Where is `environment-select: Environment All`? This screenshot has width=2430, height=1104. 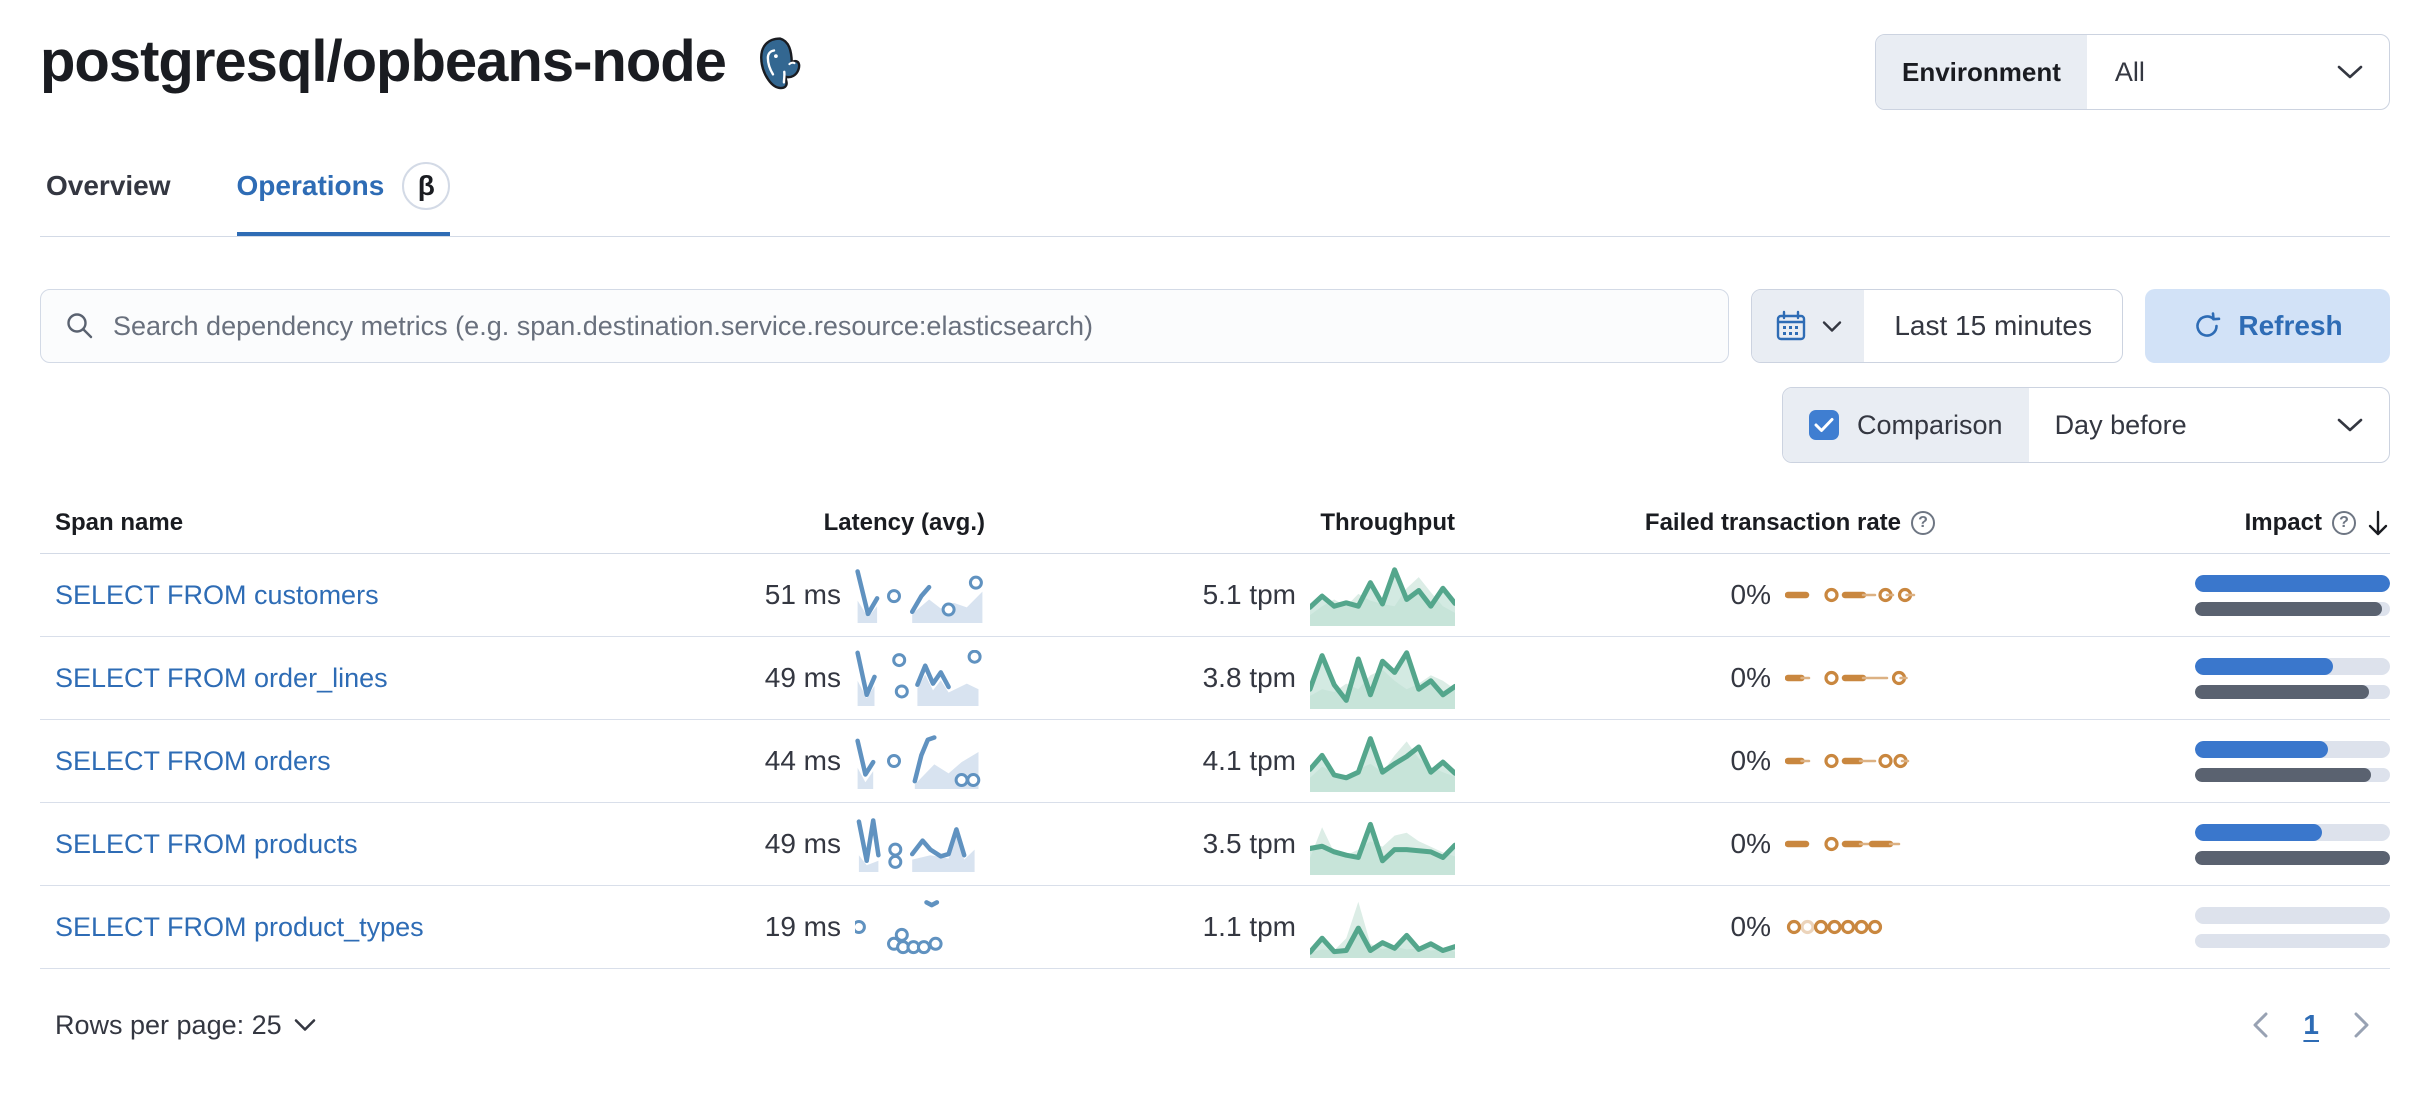 environment-select: Environment All is located at coordinates (2132, 72).